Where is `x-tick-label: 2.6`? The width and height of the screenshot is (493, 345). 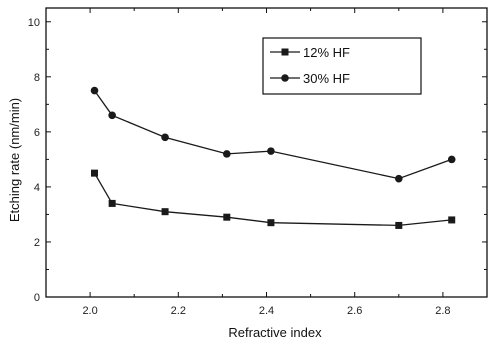
x-tick-label: 2.6 is located at coordinates (354, 311).